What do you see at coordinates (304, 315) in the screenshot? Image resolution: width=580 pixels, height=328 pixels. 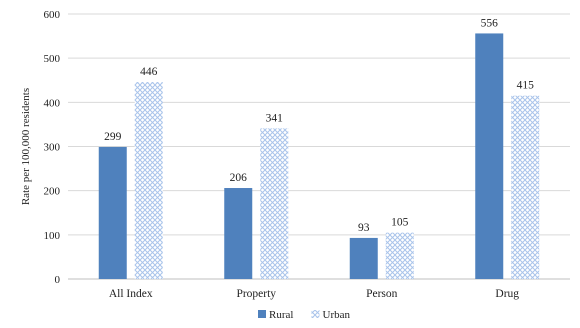 I see `legend: Rural Urban` at bounding box center [304, 315].